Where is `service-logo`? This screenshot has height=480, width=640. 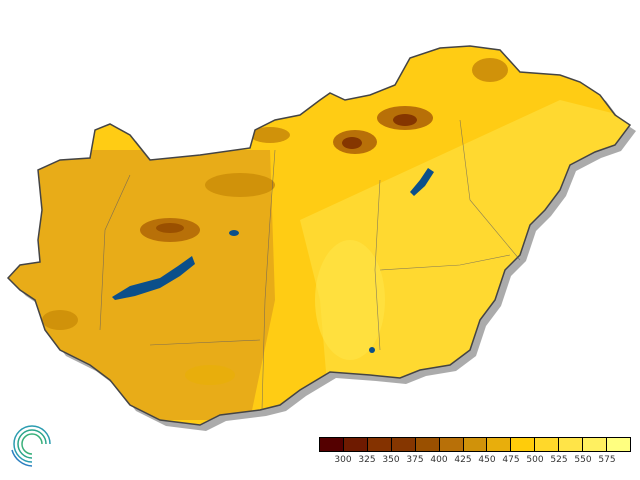 service-logo is located at coordinates (31, 446).